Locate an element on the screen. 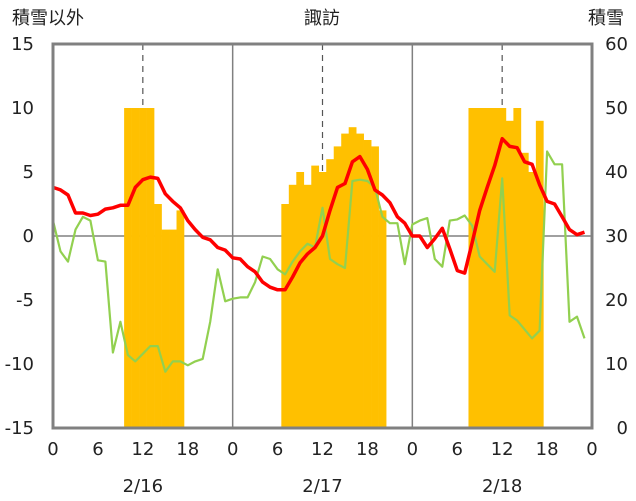 Image resolution: width=636 pixels, height=501 pixels. day-labels: 2/16 2/17 2/18 is located at coordinates (323, 486).